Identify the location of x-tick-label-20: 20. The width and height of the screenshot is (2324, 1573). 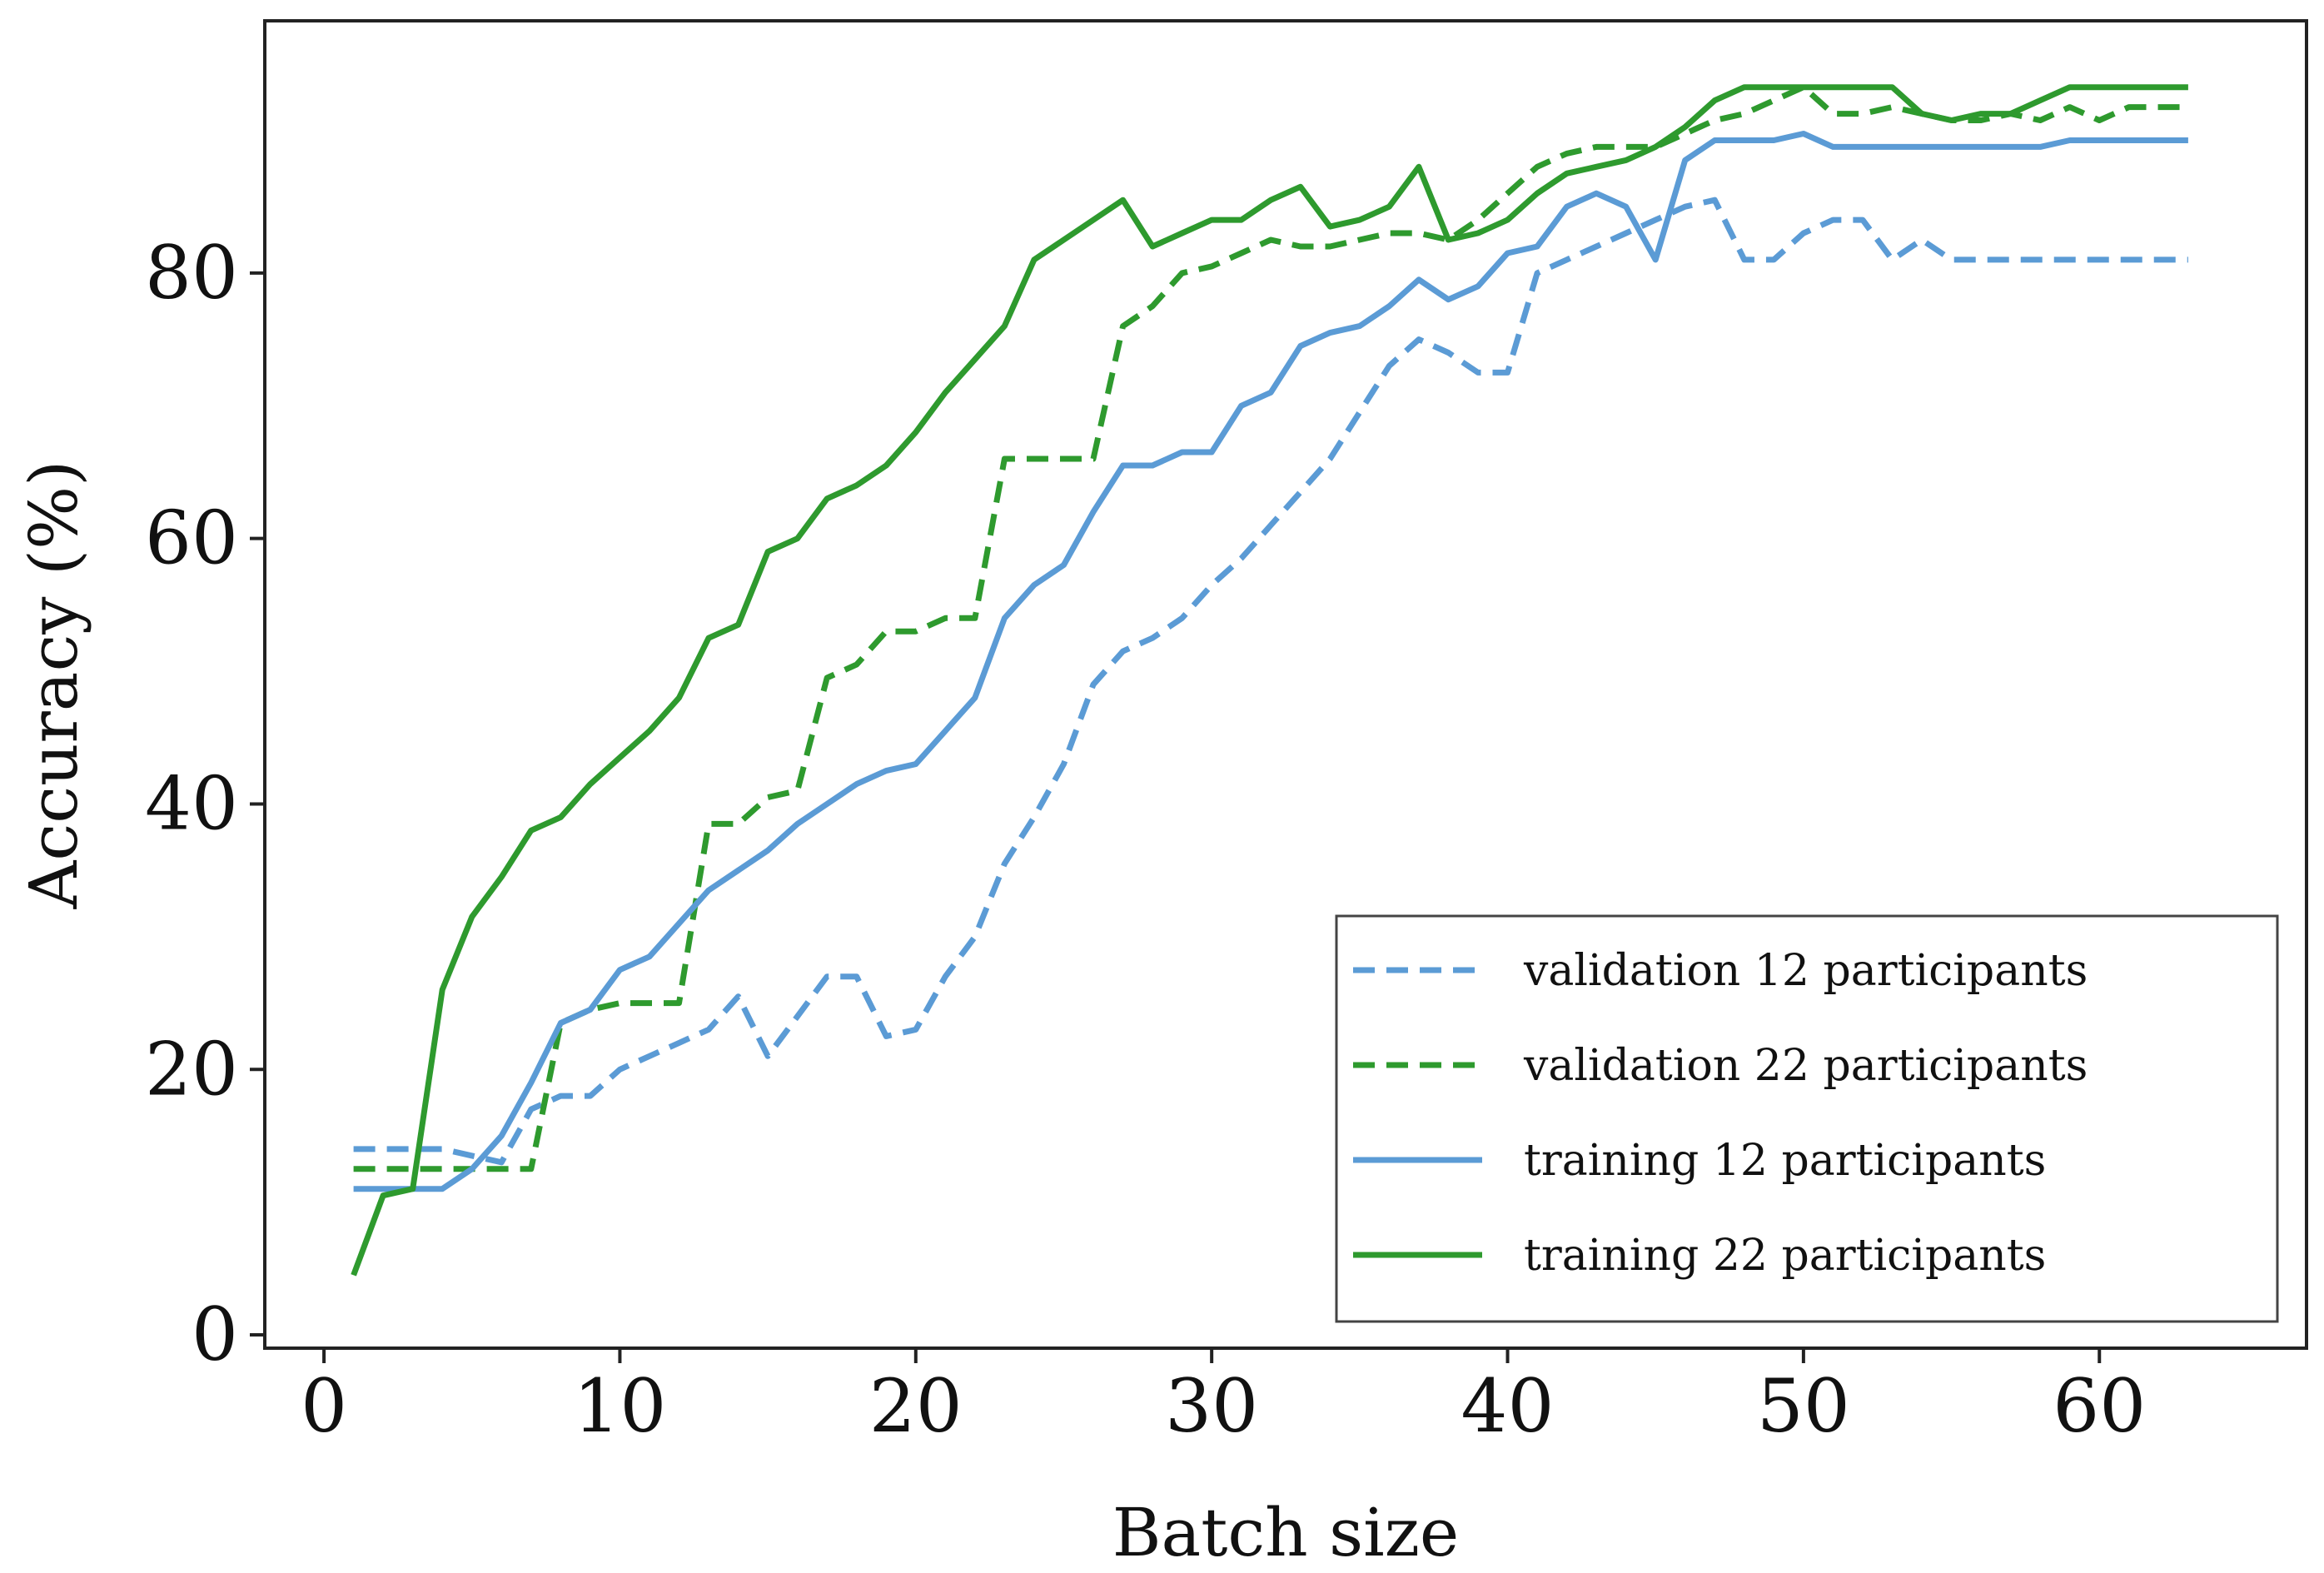
(916, 1406).